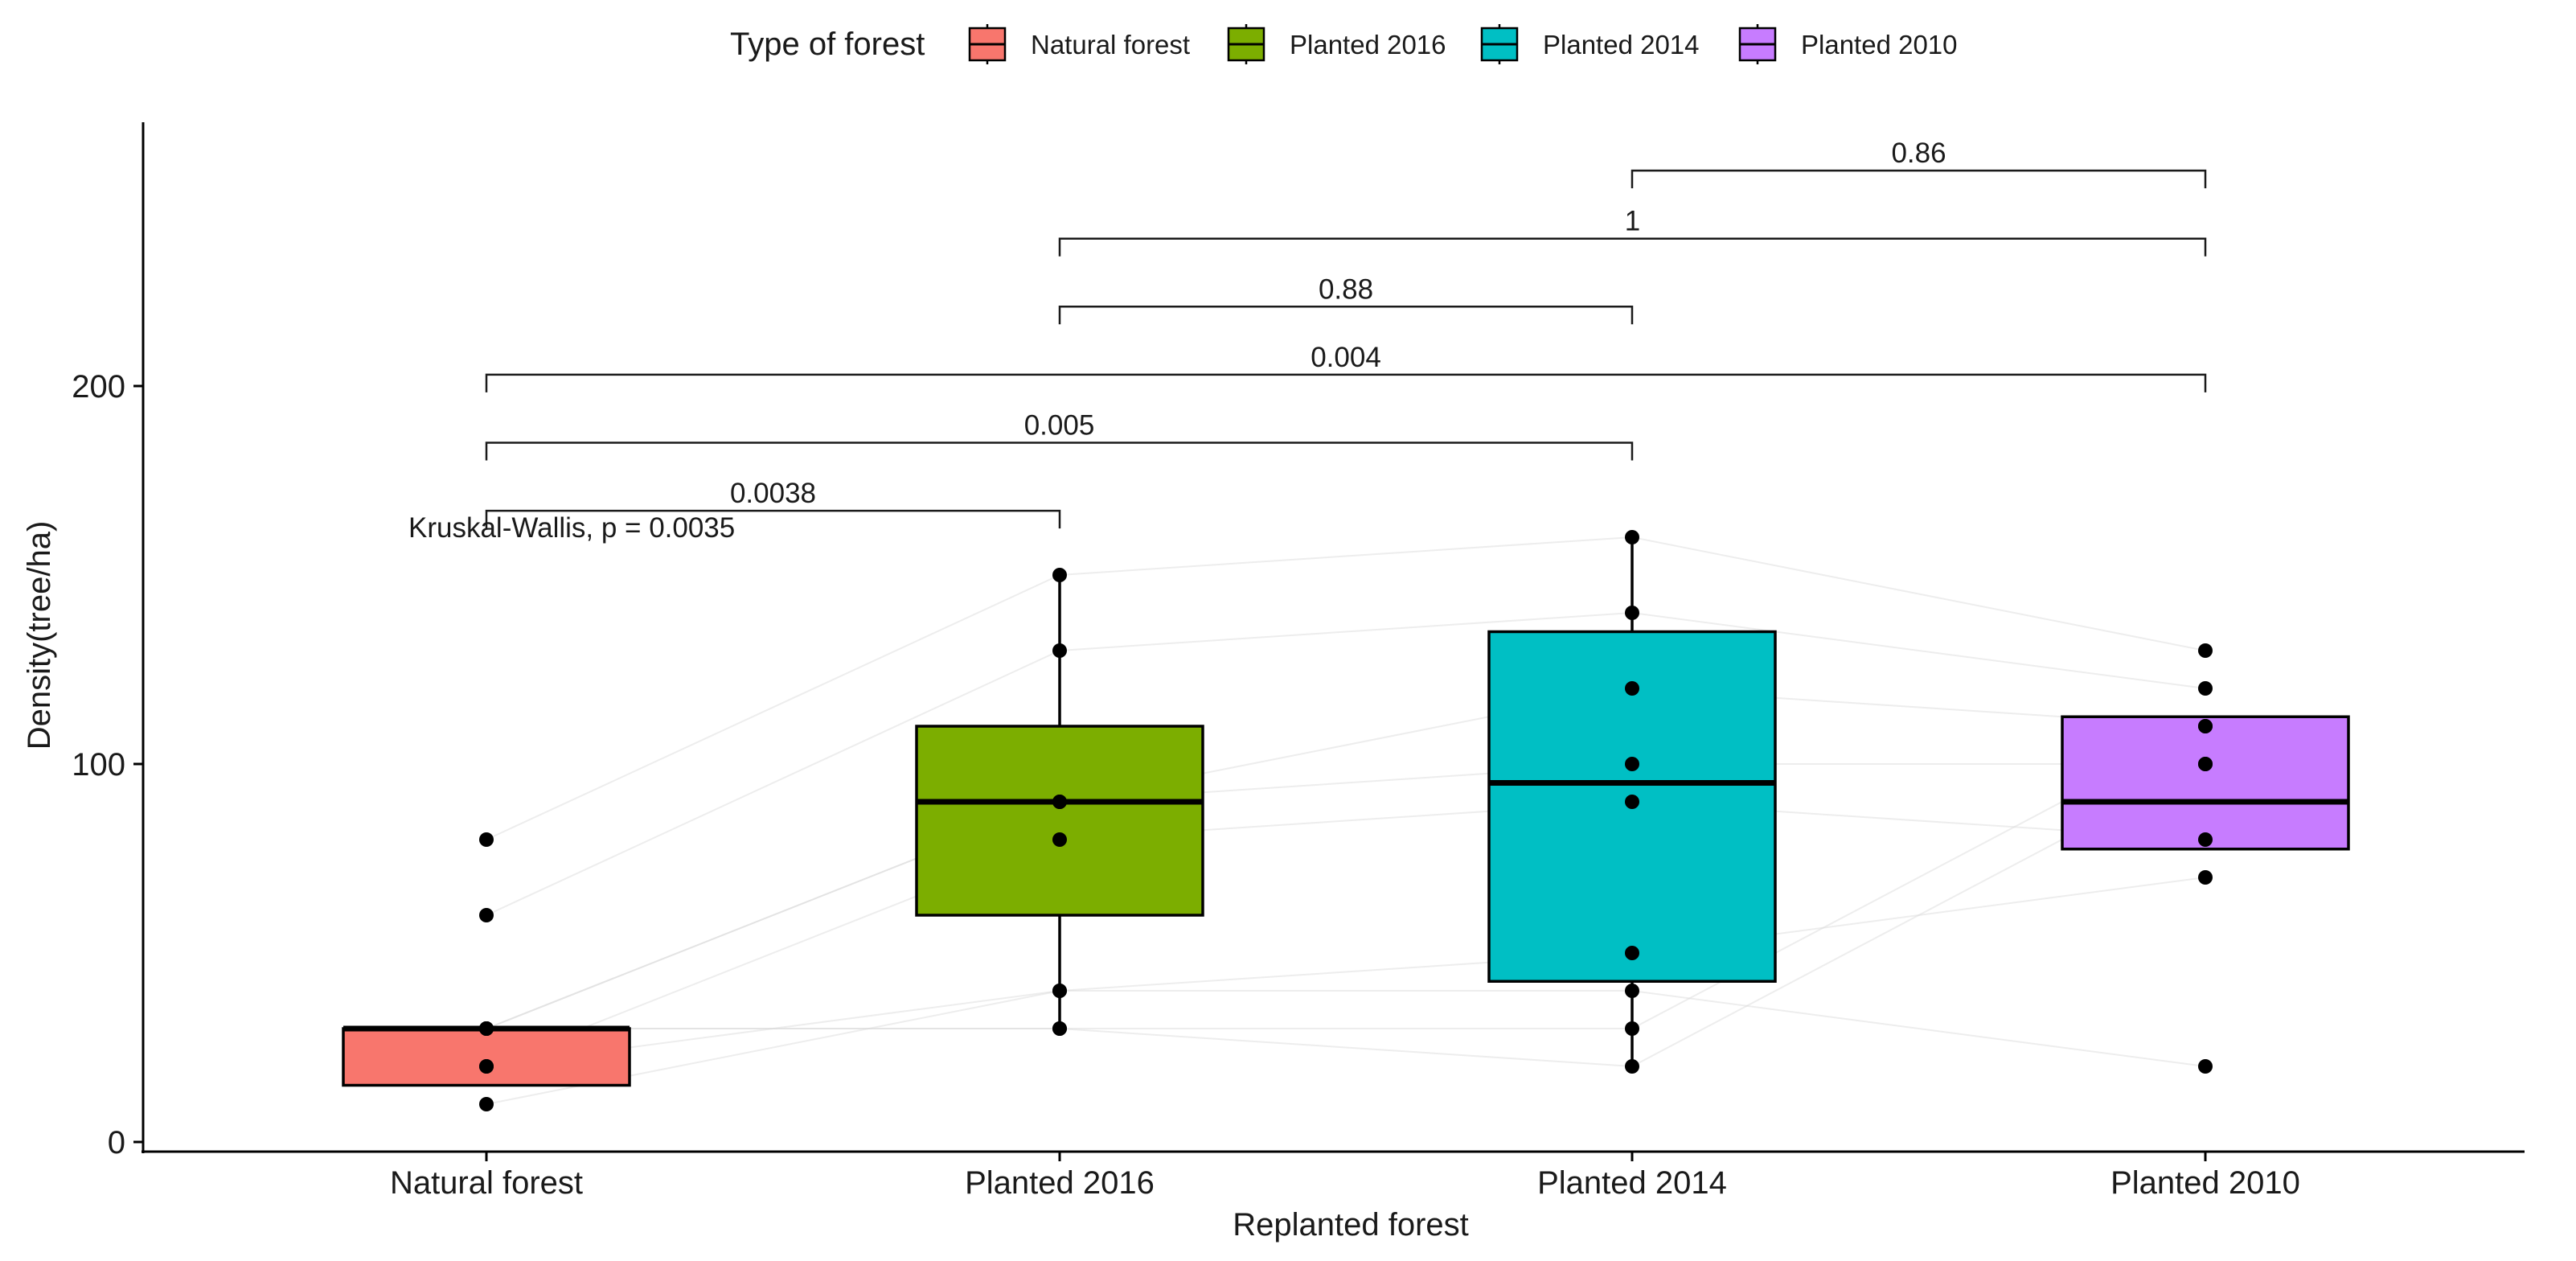  What do you see at coordinates (117, 1142) in the screenshot?
I see `y-tick-label: 0` at bounding box center [117, 1142].